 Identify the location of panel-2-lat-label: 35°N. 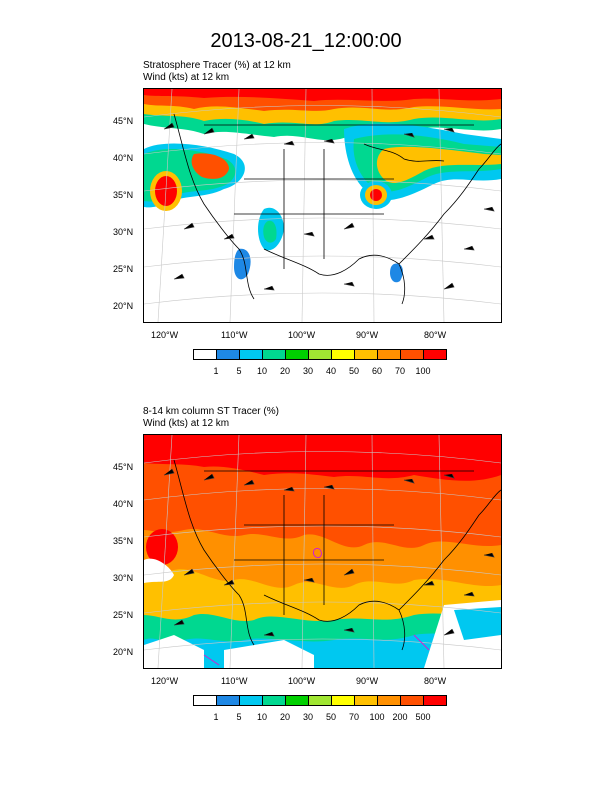
(123, 541).